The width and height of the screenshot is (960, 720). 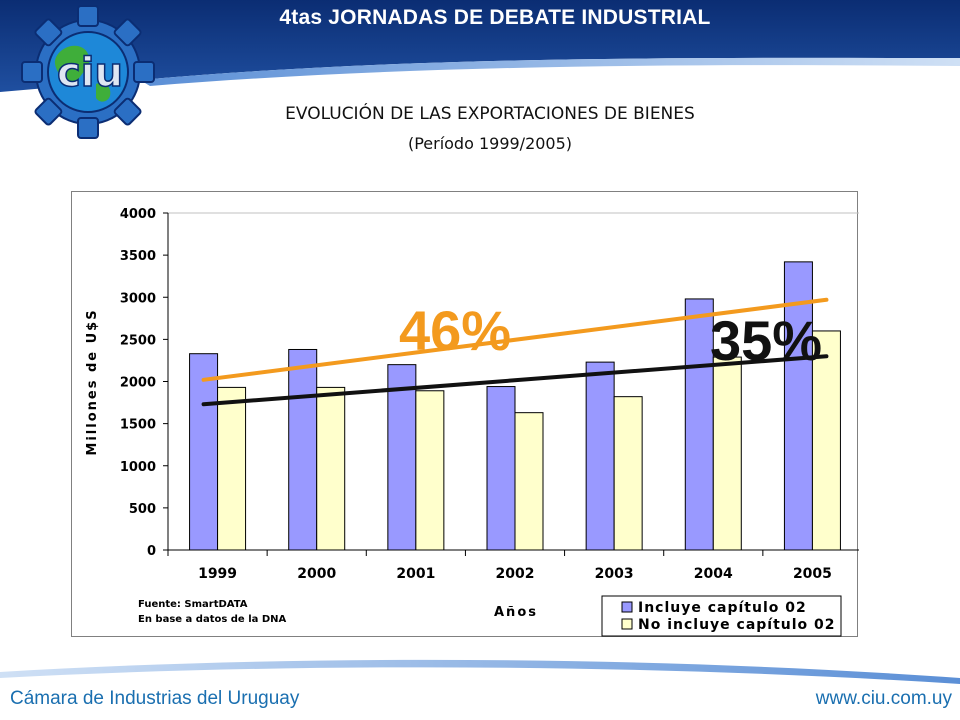 What do you see at coordinates (151, 551) in the screenshot?
I see `y-tick-label: 0` at bounding box center [151, 551].